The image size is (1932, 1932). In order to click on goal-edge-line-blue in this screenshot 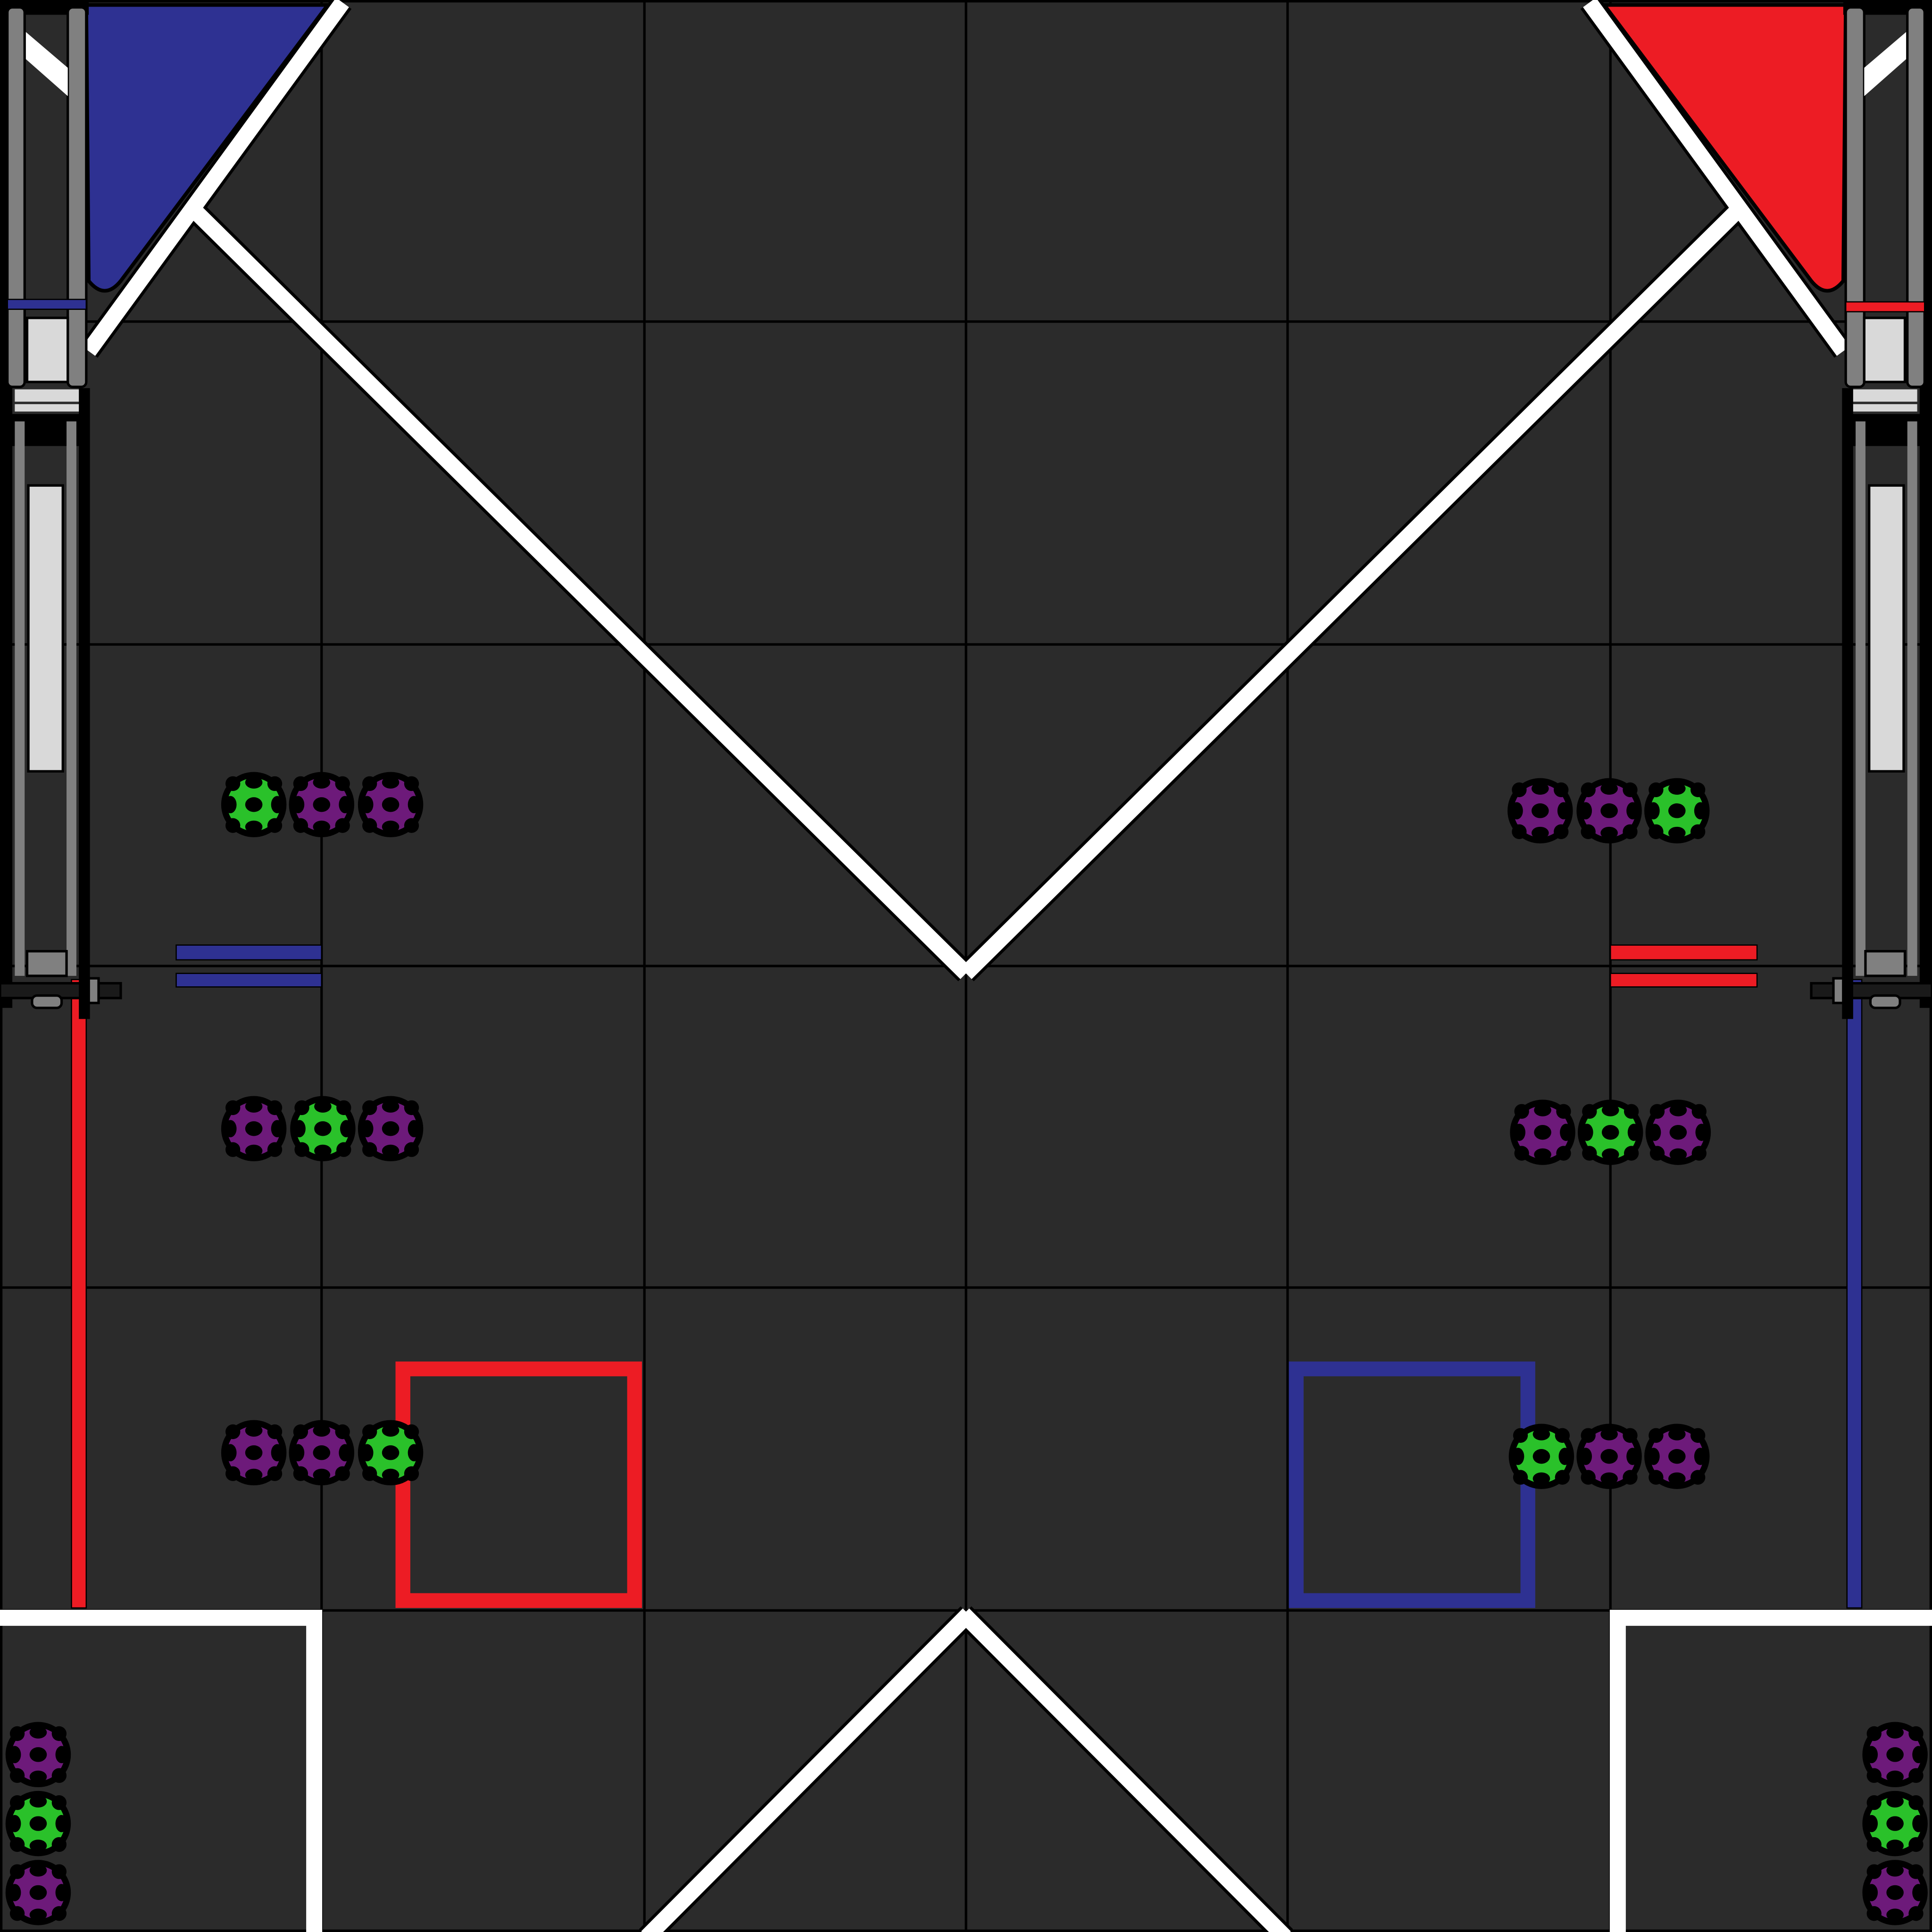, I will do `click(216, 178)`.